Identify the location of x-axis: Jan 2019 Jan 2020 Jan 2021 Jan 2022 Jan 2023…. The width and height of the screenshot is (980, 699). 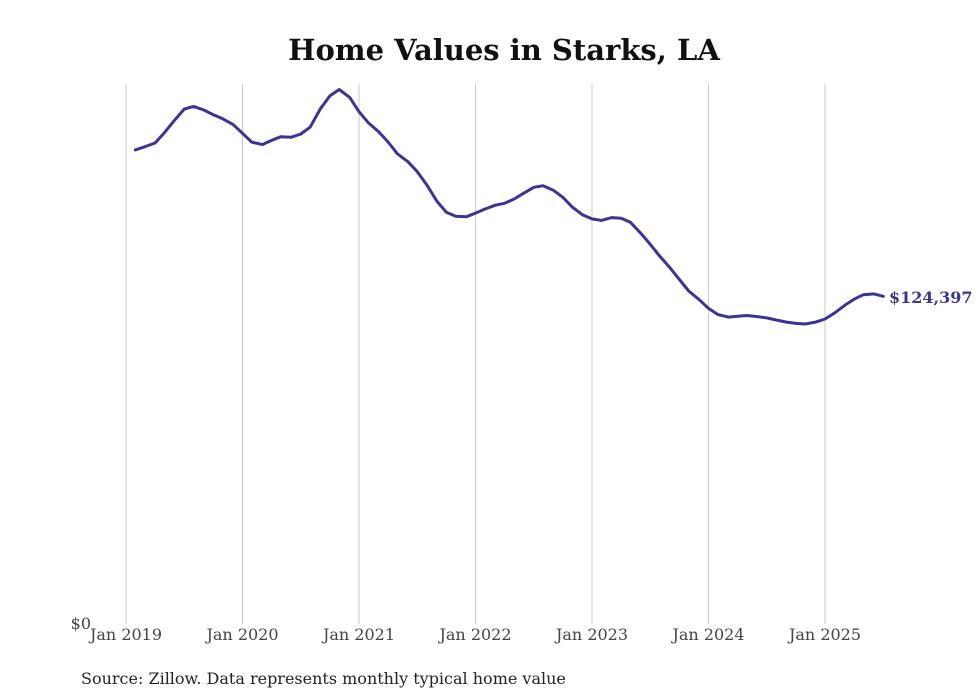
(474, 634).